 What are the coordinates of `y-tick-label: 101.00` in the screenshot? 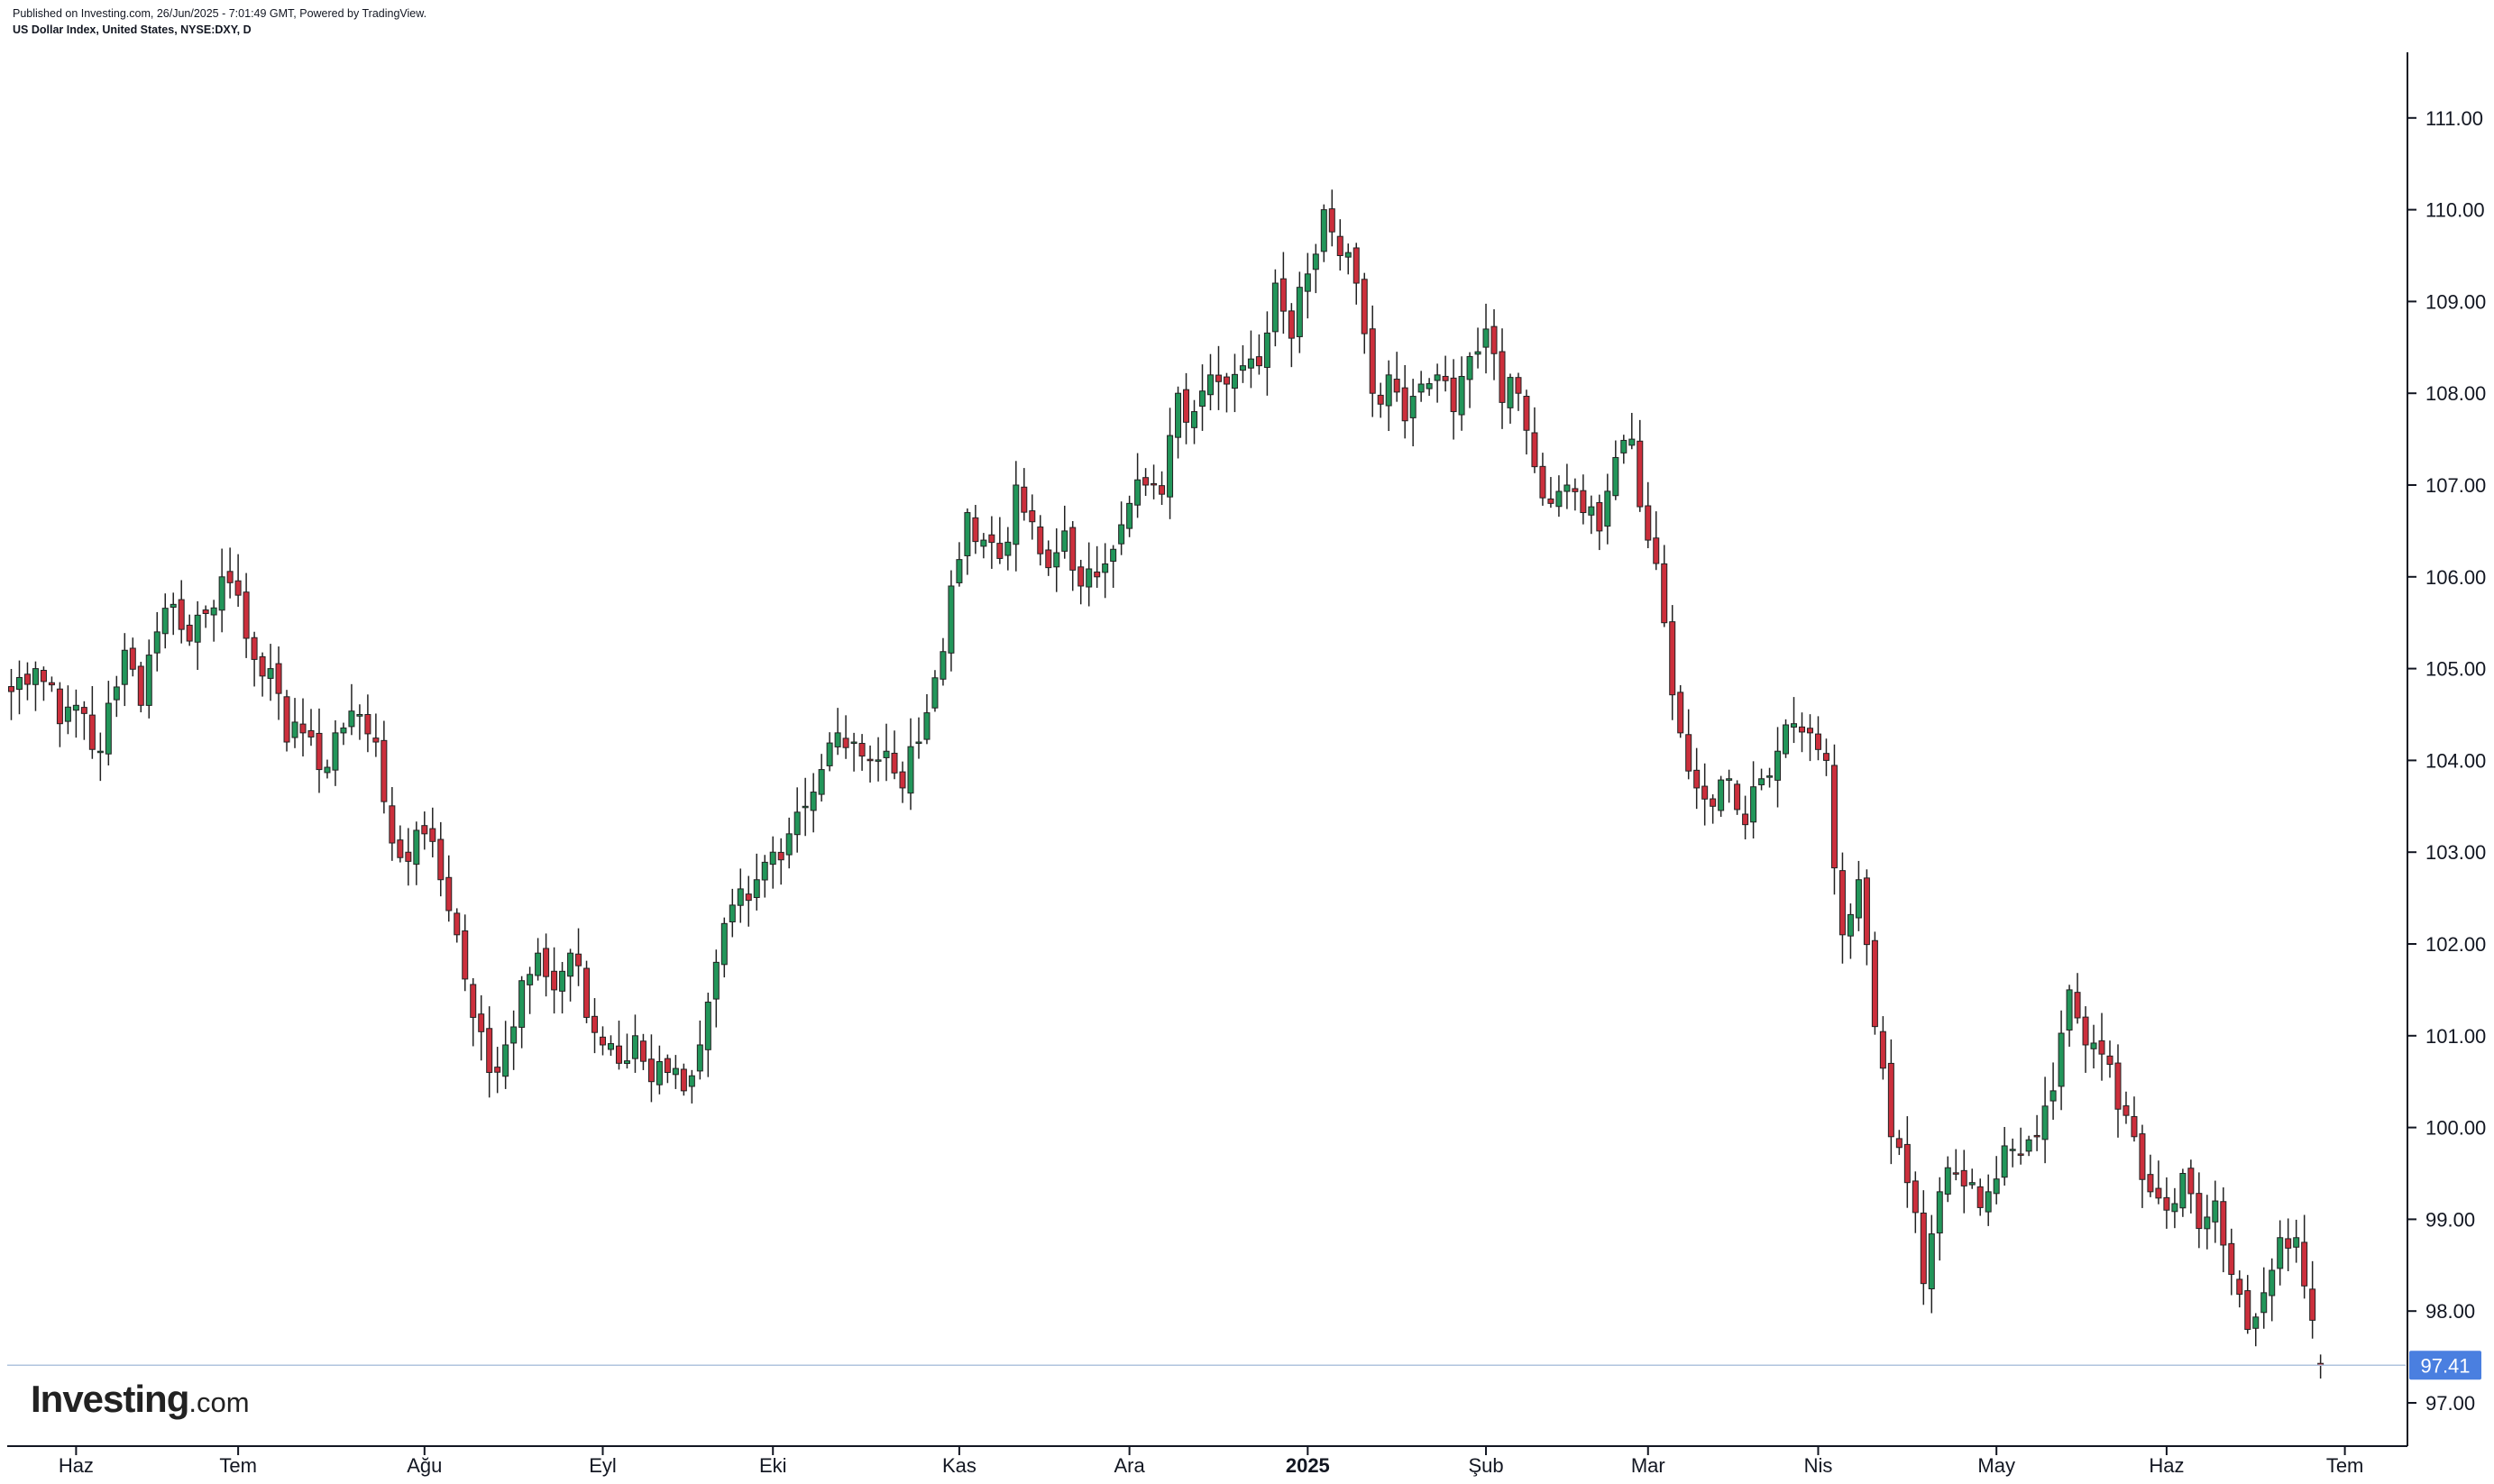 It's located at (2455, 1036).